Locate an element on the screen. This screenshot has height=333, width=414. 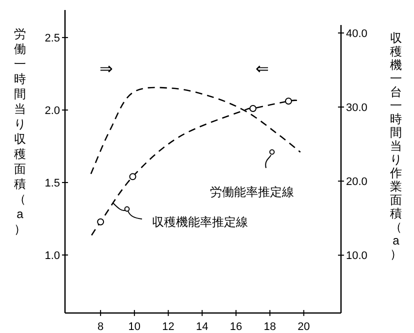
text: 収穫機一台一時間当り作業面積（a） is located at coordinates (396, 146).